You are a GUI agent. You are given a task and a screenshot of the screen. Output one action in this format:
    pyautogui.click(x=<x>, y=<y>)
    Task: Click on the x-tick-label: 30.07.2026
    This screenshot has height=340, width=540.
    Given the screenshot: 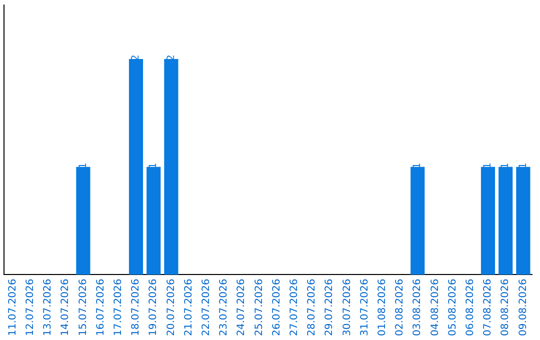 What is the action you would take?
    pyautogui.click(x=347, y=307)
    